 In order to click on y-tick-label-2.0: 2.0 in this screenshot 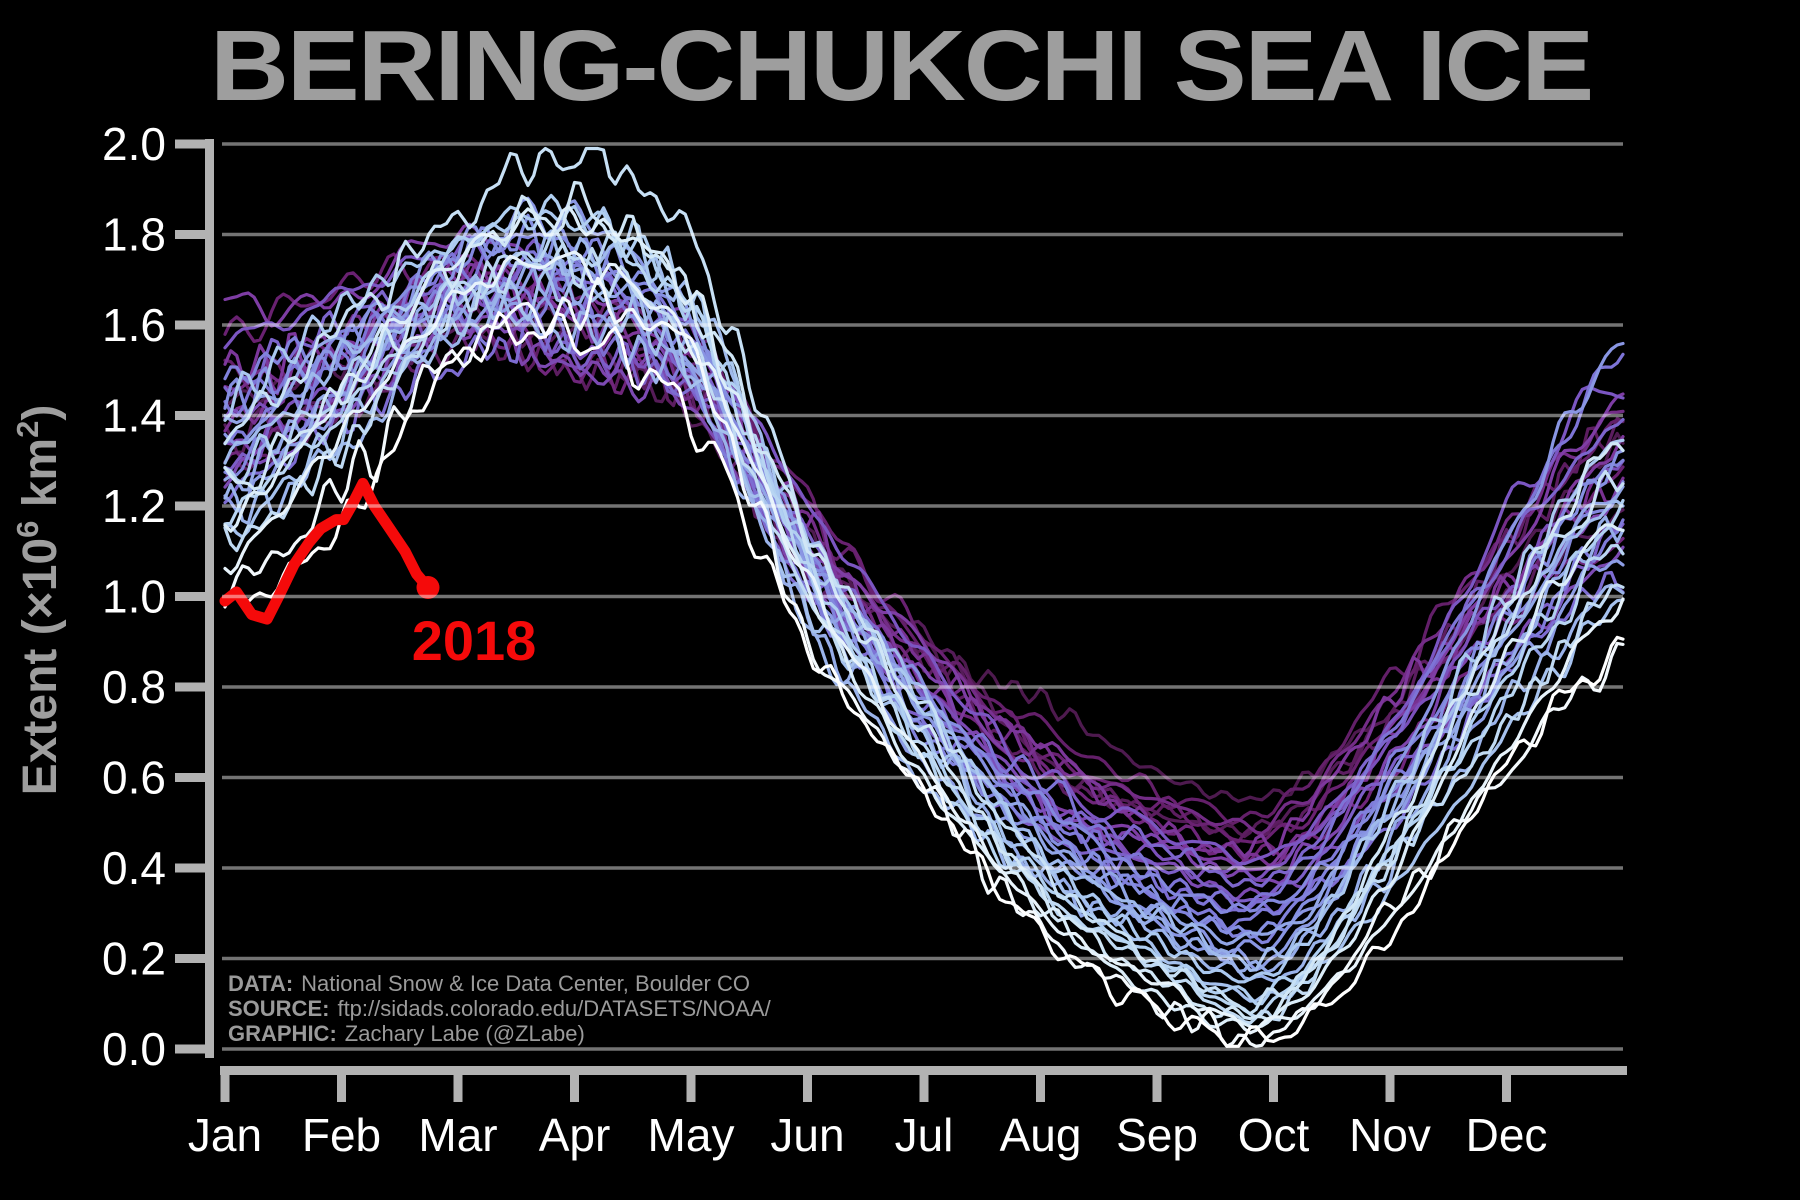, I will do `click(134, 144)`.